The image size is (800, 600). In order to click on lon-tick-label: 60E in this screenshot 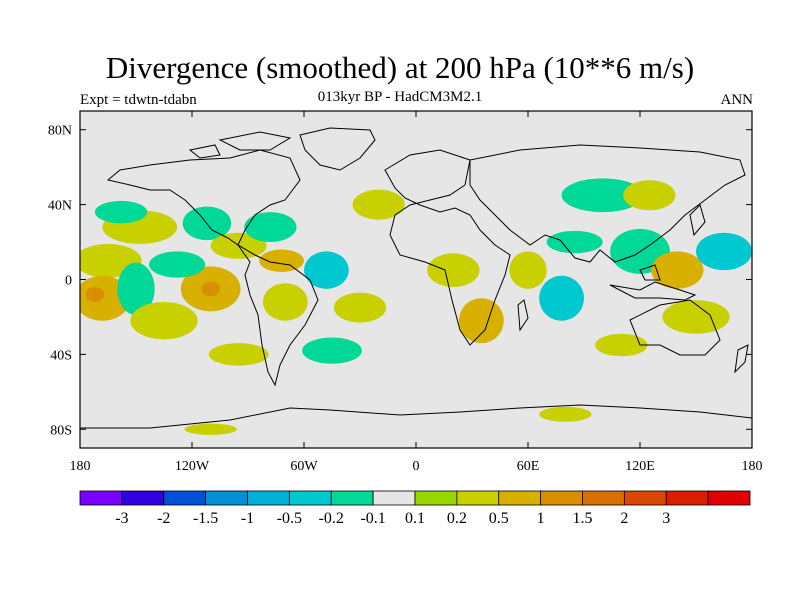, I will do `click(528, 466)`.